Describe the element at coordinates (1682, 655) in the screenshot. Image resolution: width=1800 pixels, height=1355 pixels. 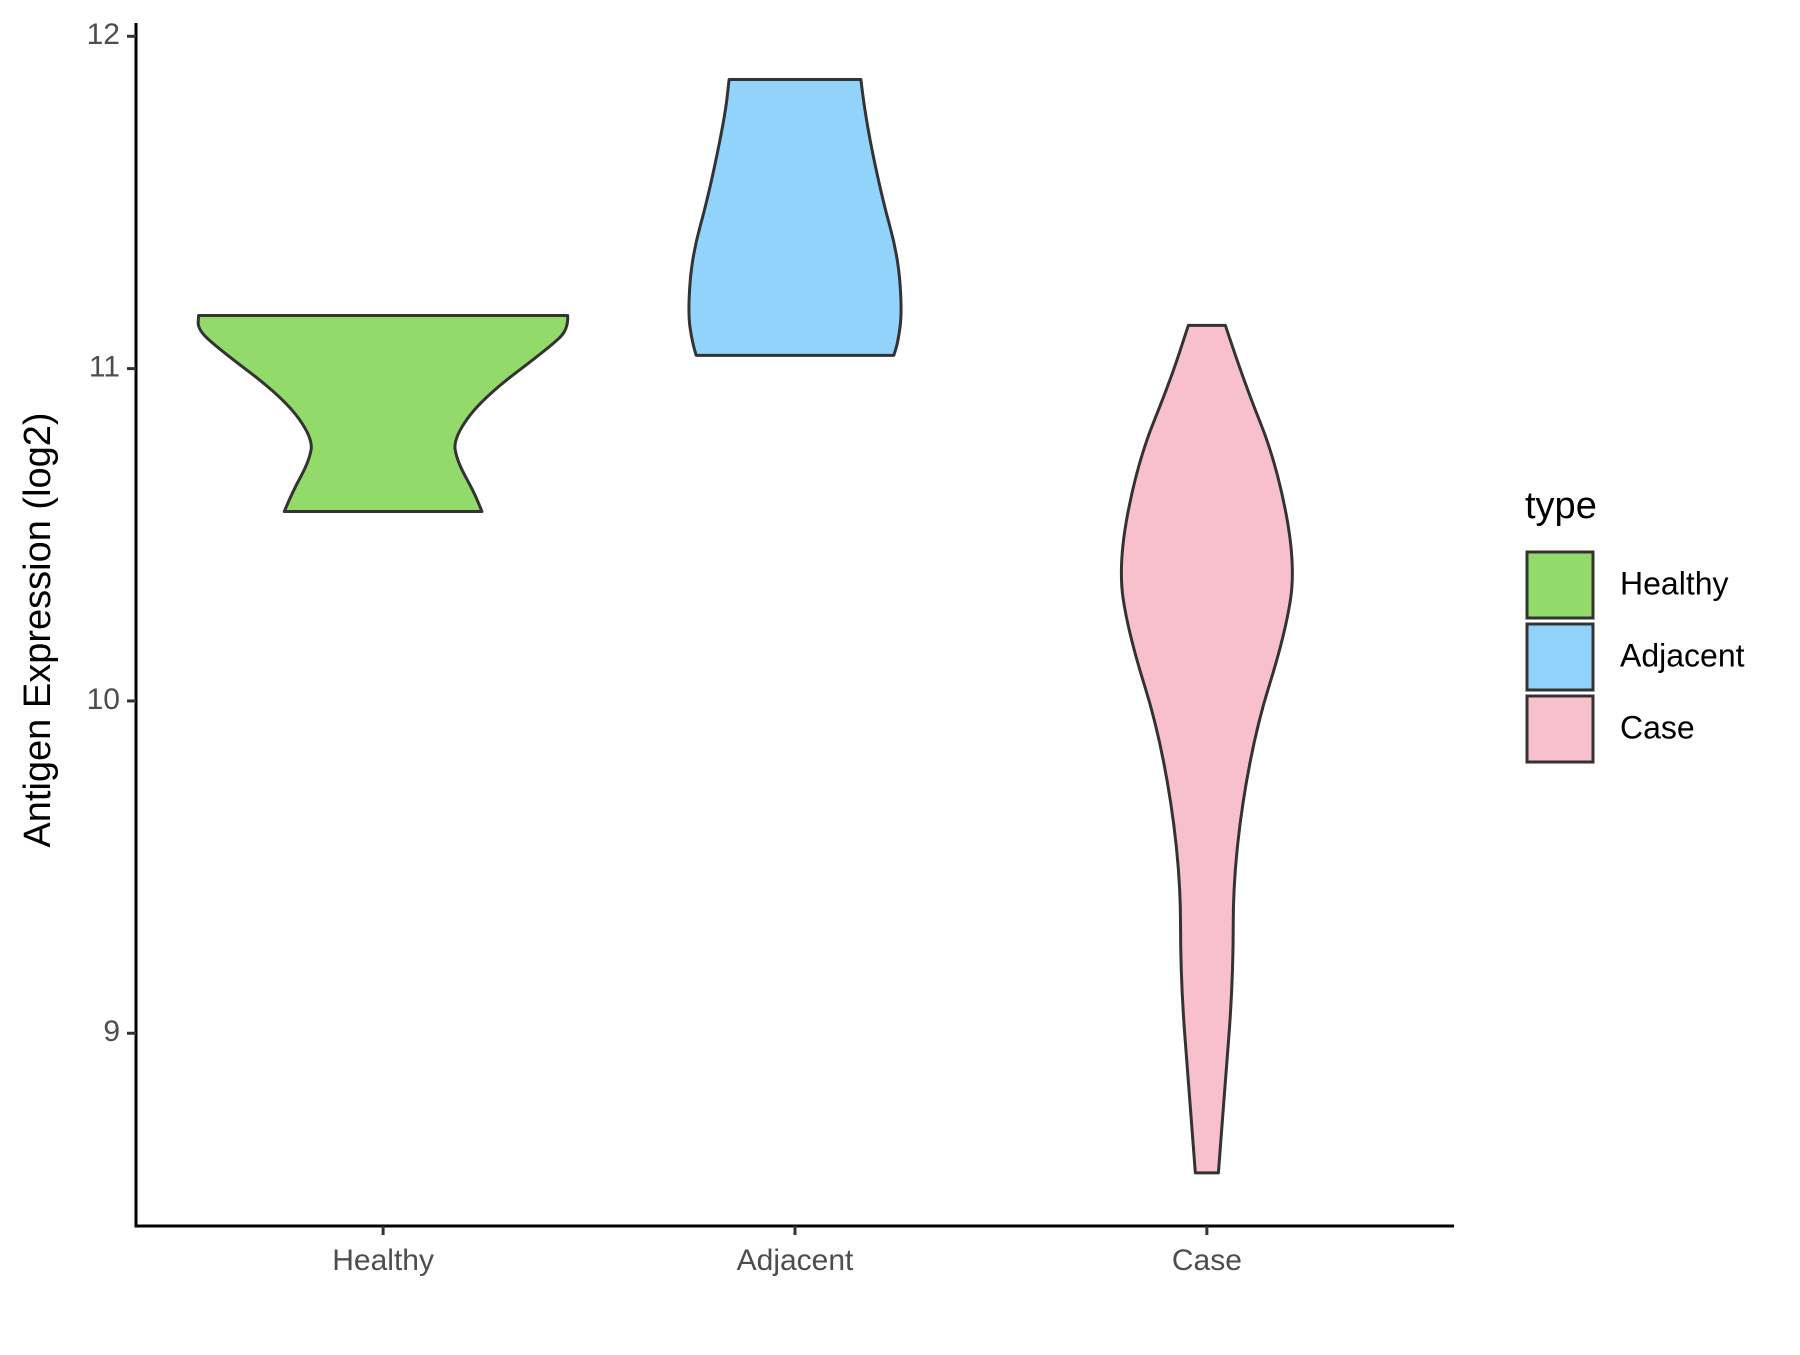
I see `legend-label: Adjacent` at that location.